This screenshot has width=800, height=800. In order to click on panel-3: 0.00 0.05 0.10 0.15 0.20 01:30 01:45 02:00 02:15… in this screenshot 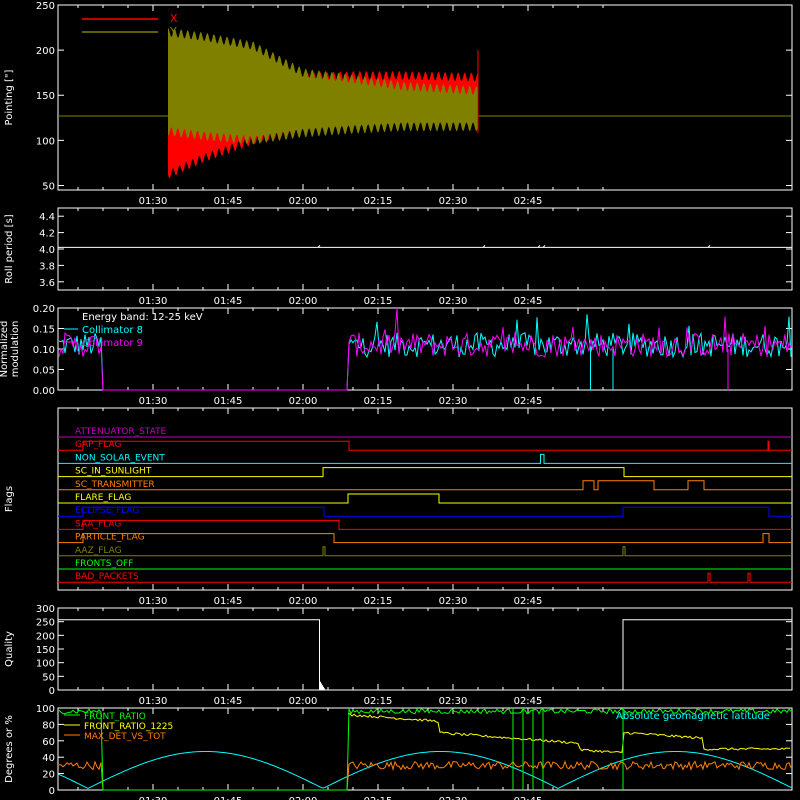, I will do `click(396, 355)`.